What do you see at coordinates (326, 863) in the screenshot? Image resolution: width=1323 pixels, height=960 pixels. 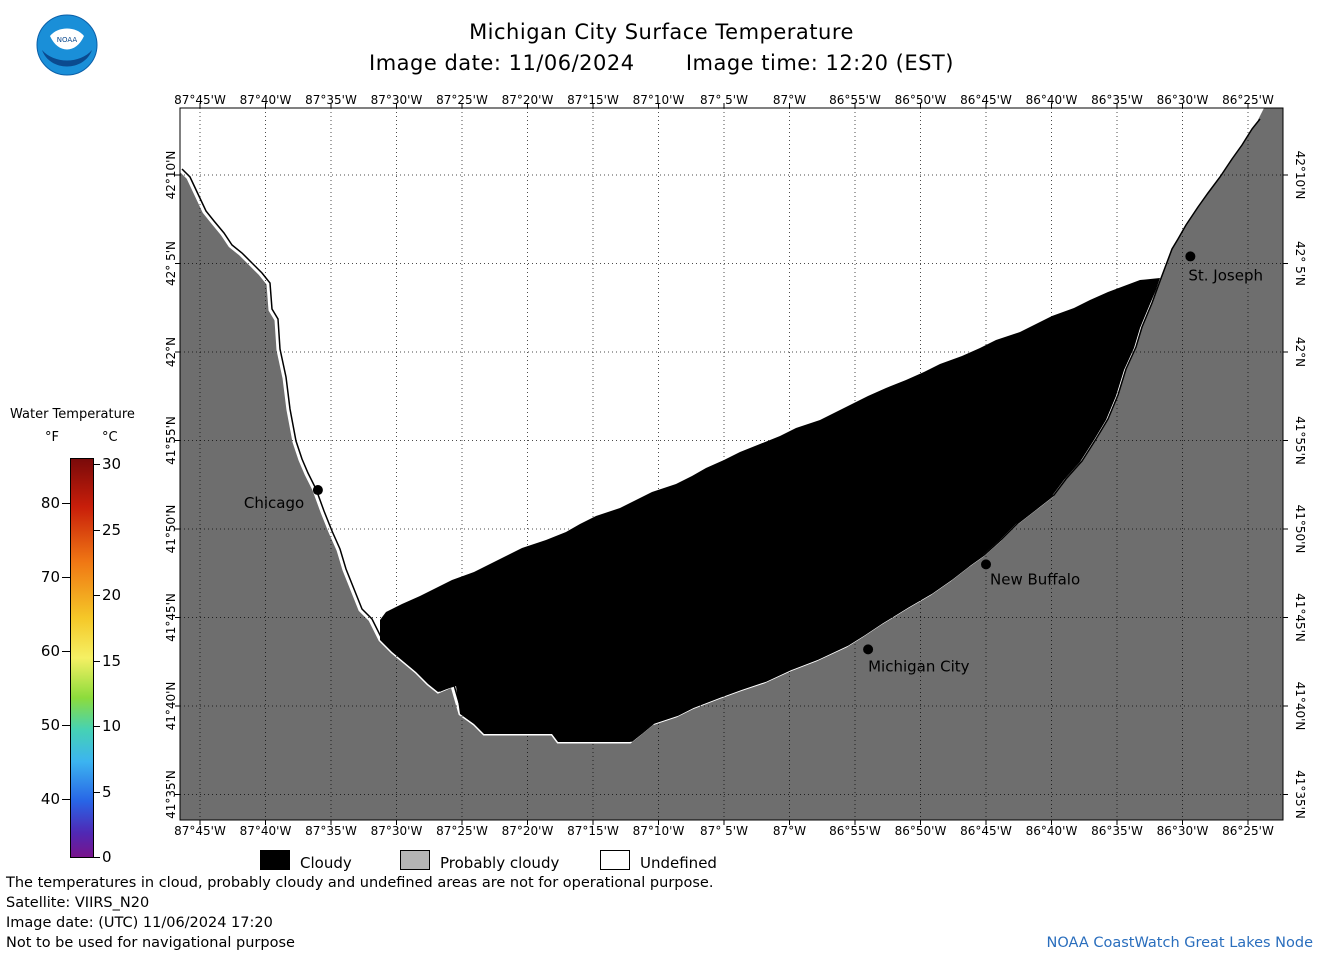 I see `legend-label-cloudy: Cloudy` at bounding box center [326, 863].